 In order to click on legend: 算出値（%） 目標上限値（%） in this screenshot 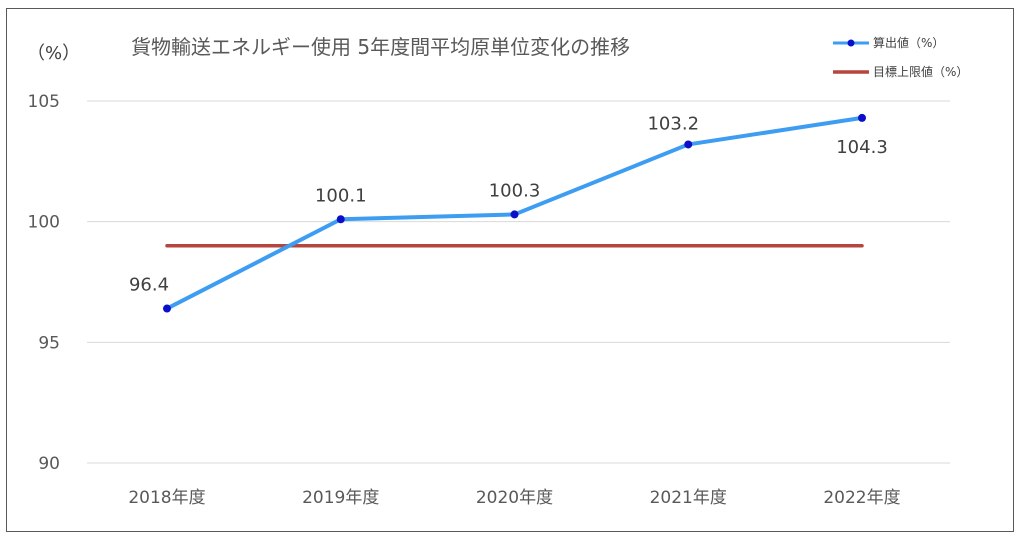, I will do `click(900, 57)`.